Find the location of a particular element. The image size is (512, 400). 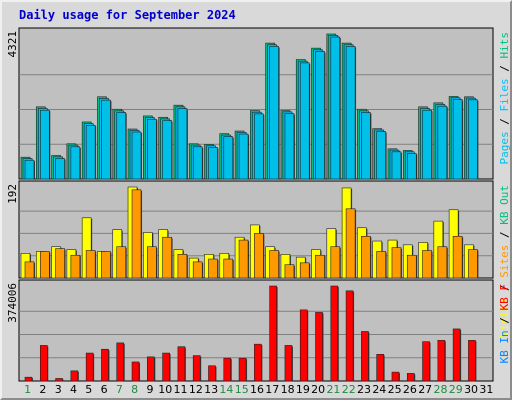

x-label-15: 15 is located at coordinates (242, 389).